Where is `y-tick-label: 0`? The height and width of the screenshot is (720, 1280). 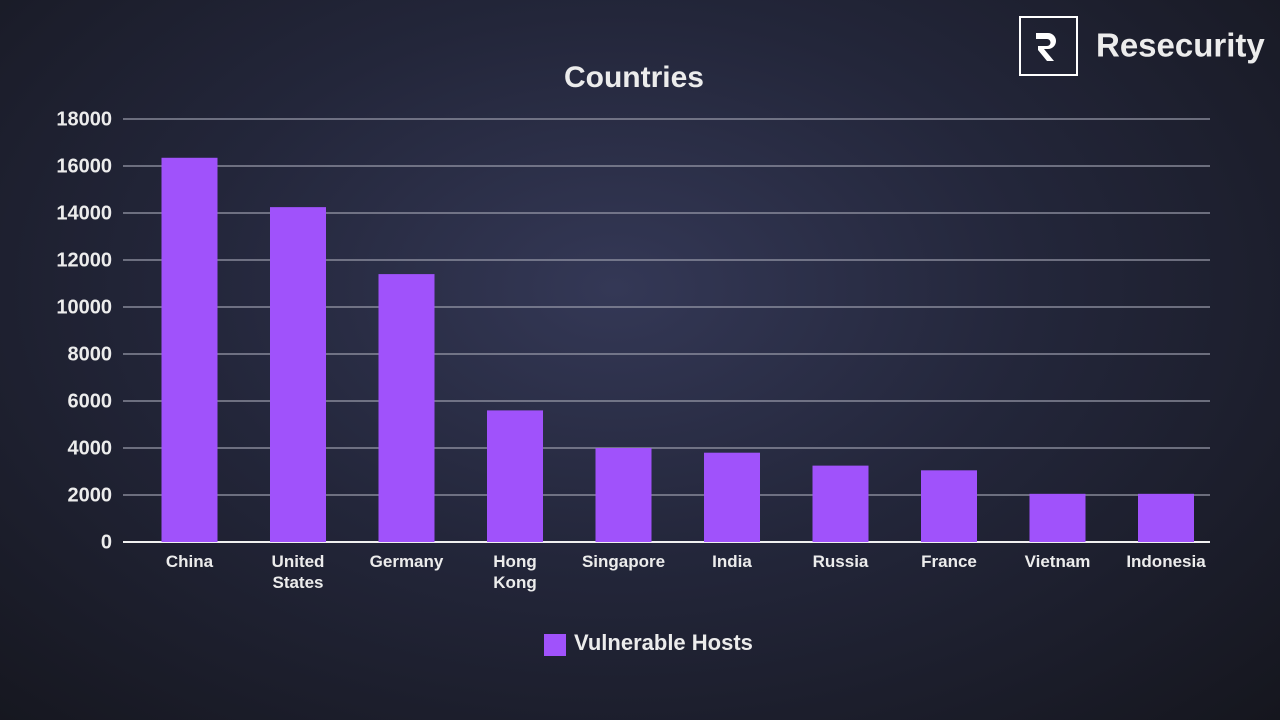 y-tick-label: 0 is located at coordinates (106, 542).